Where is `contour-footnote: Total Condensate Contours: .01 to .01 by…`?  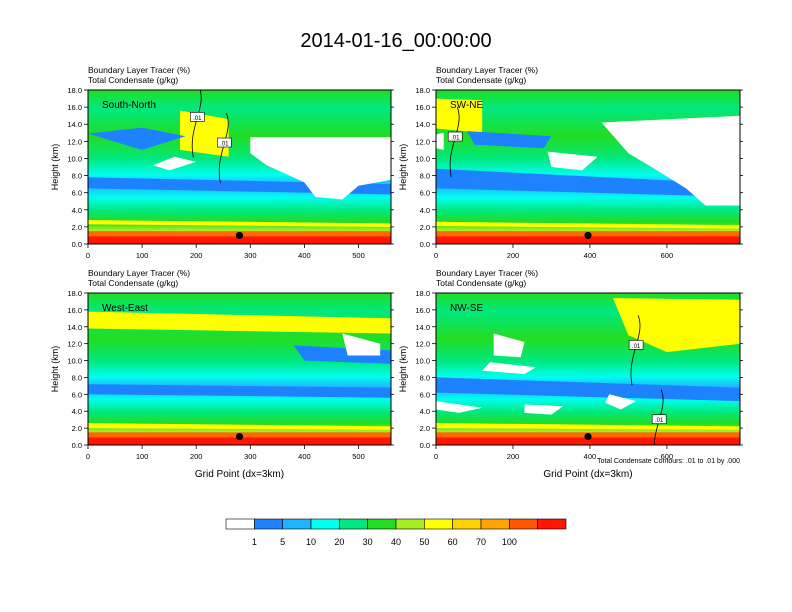 contour-footnote: Total Condensate Contours: .01 to .01 by… is located at coordinates (668, 461).